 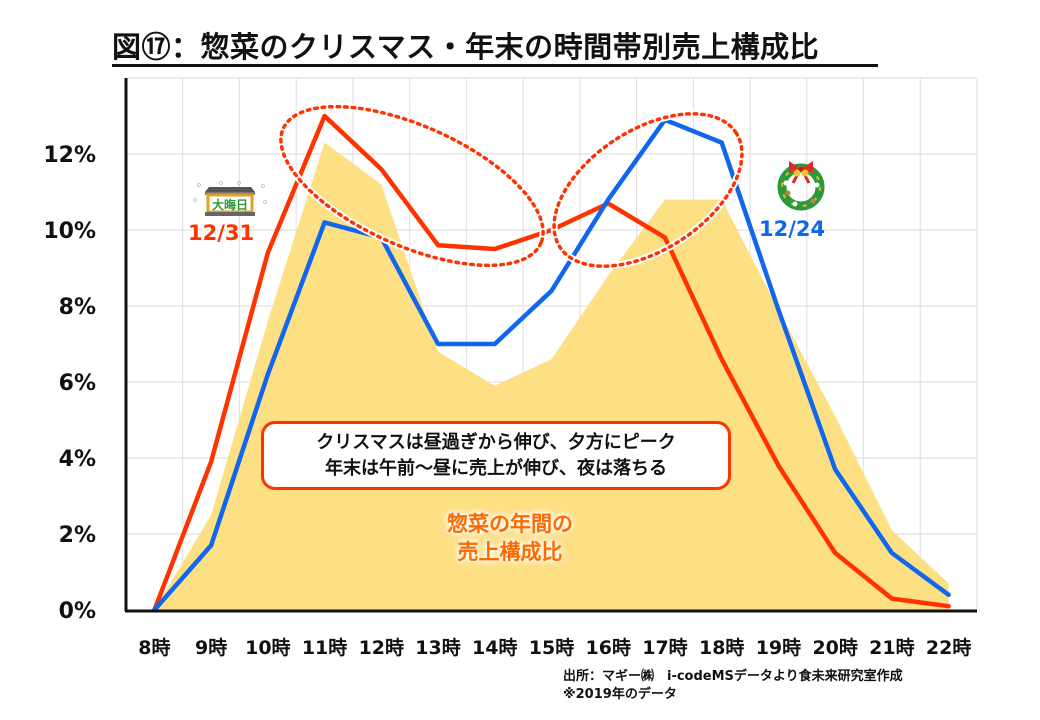 I want to click on omisoka-sign-icon: 大晦日, so click(x=230, y=198).